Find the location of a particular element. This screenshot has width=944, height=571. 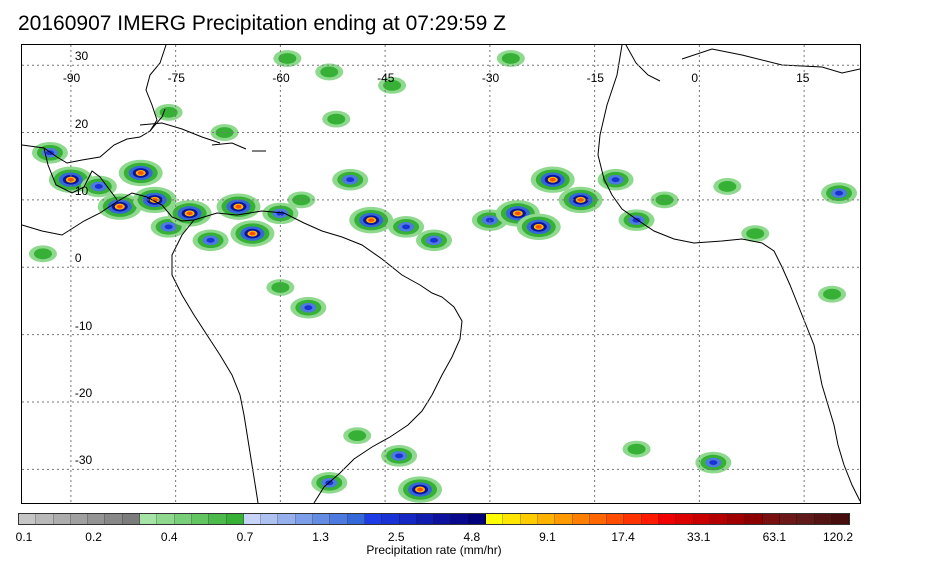

north-america-coast is located at coordinates (94, 104).